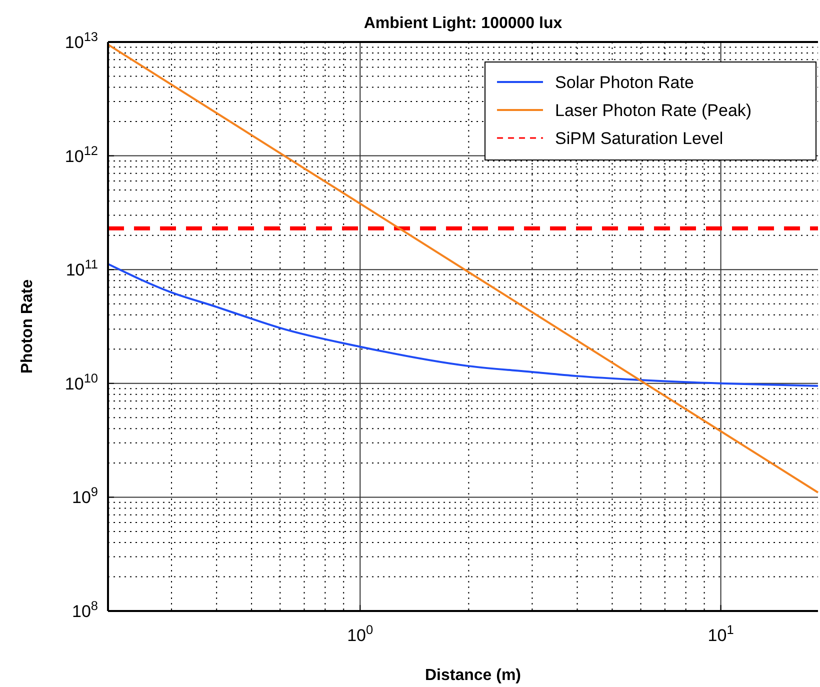 The height and width of the screenshot is (687, 820). I want to click on x-tick-label: 10$^{1}$, so click(721, 633).